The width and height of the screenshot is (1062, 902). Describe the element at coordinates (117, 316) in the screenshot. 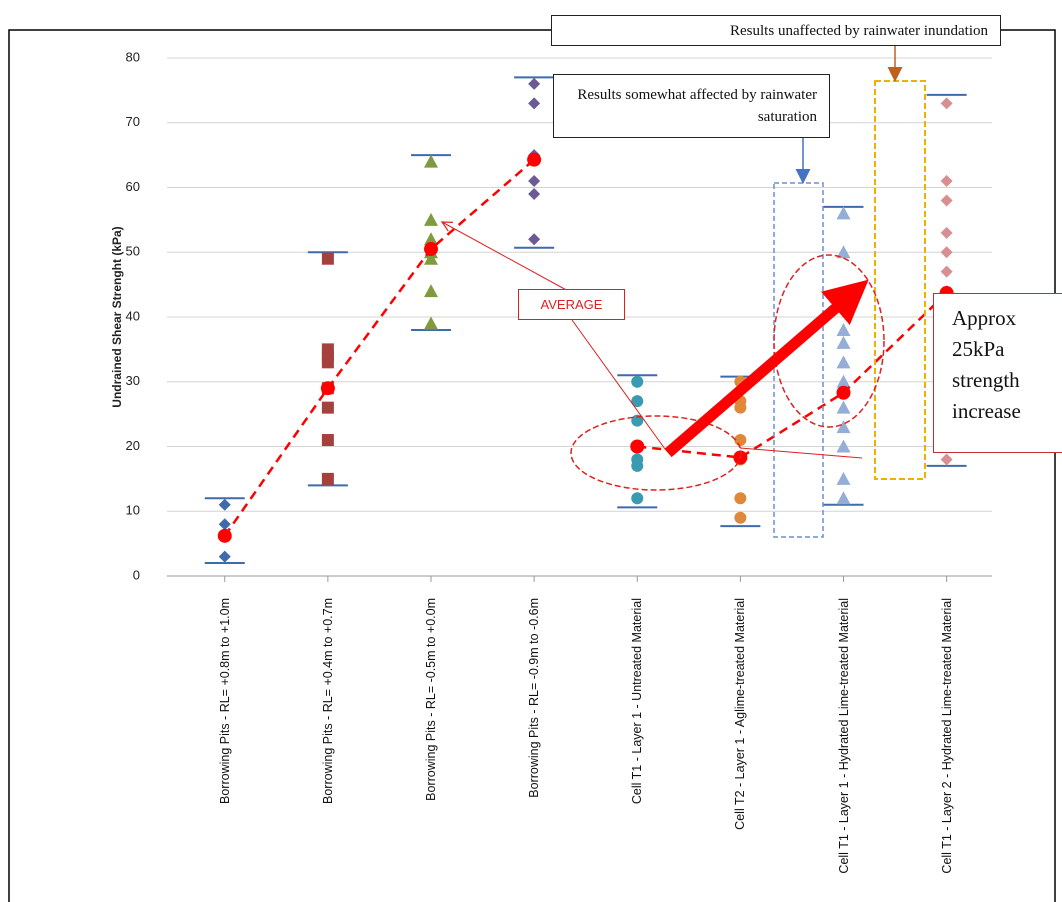

I see `y-axis-label: Undrained Shear Strenght (kPa)` at that location.